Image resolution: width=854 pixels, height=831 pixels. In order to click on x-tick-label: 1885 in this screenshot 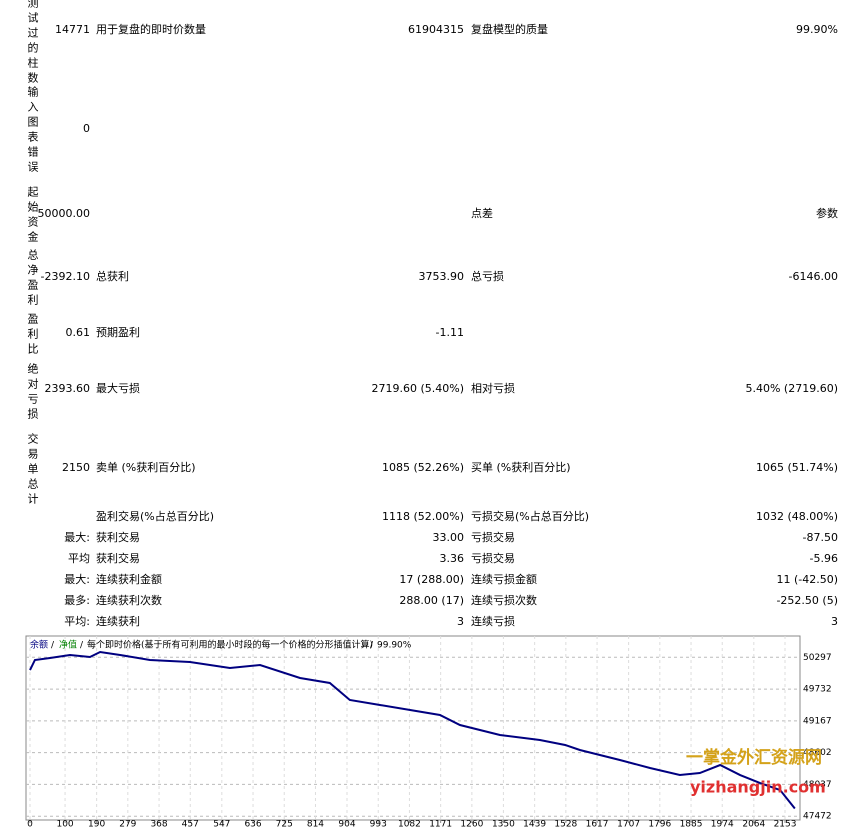, I will do `click(691, 825)`.